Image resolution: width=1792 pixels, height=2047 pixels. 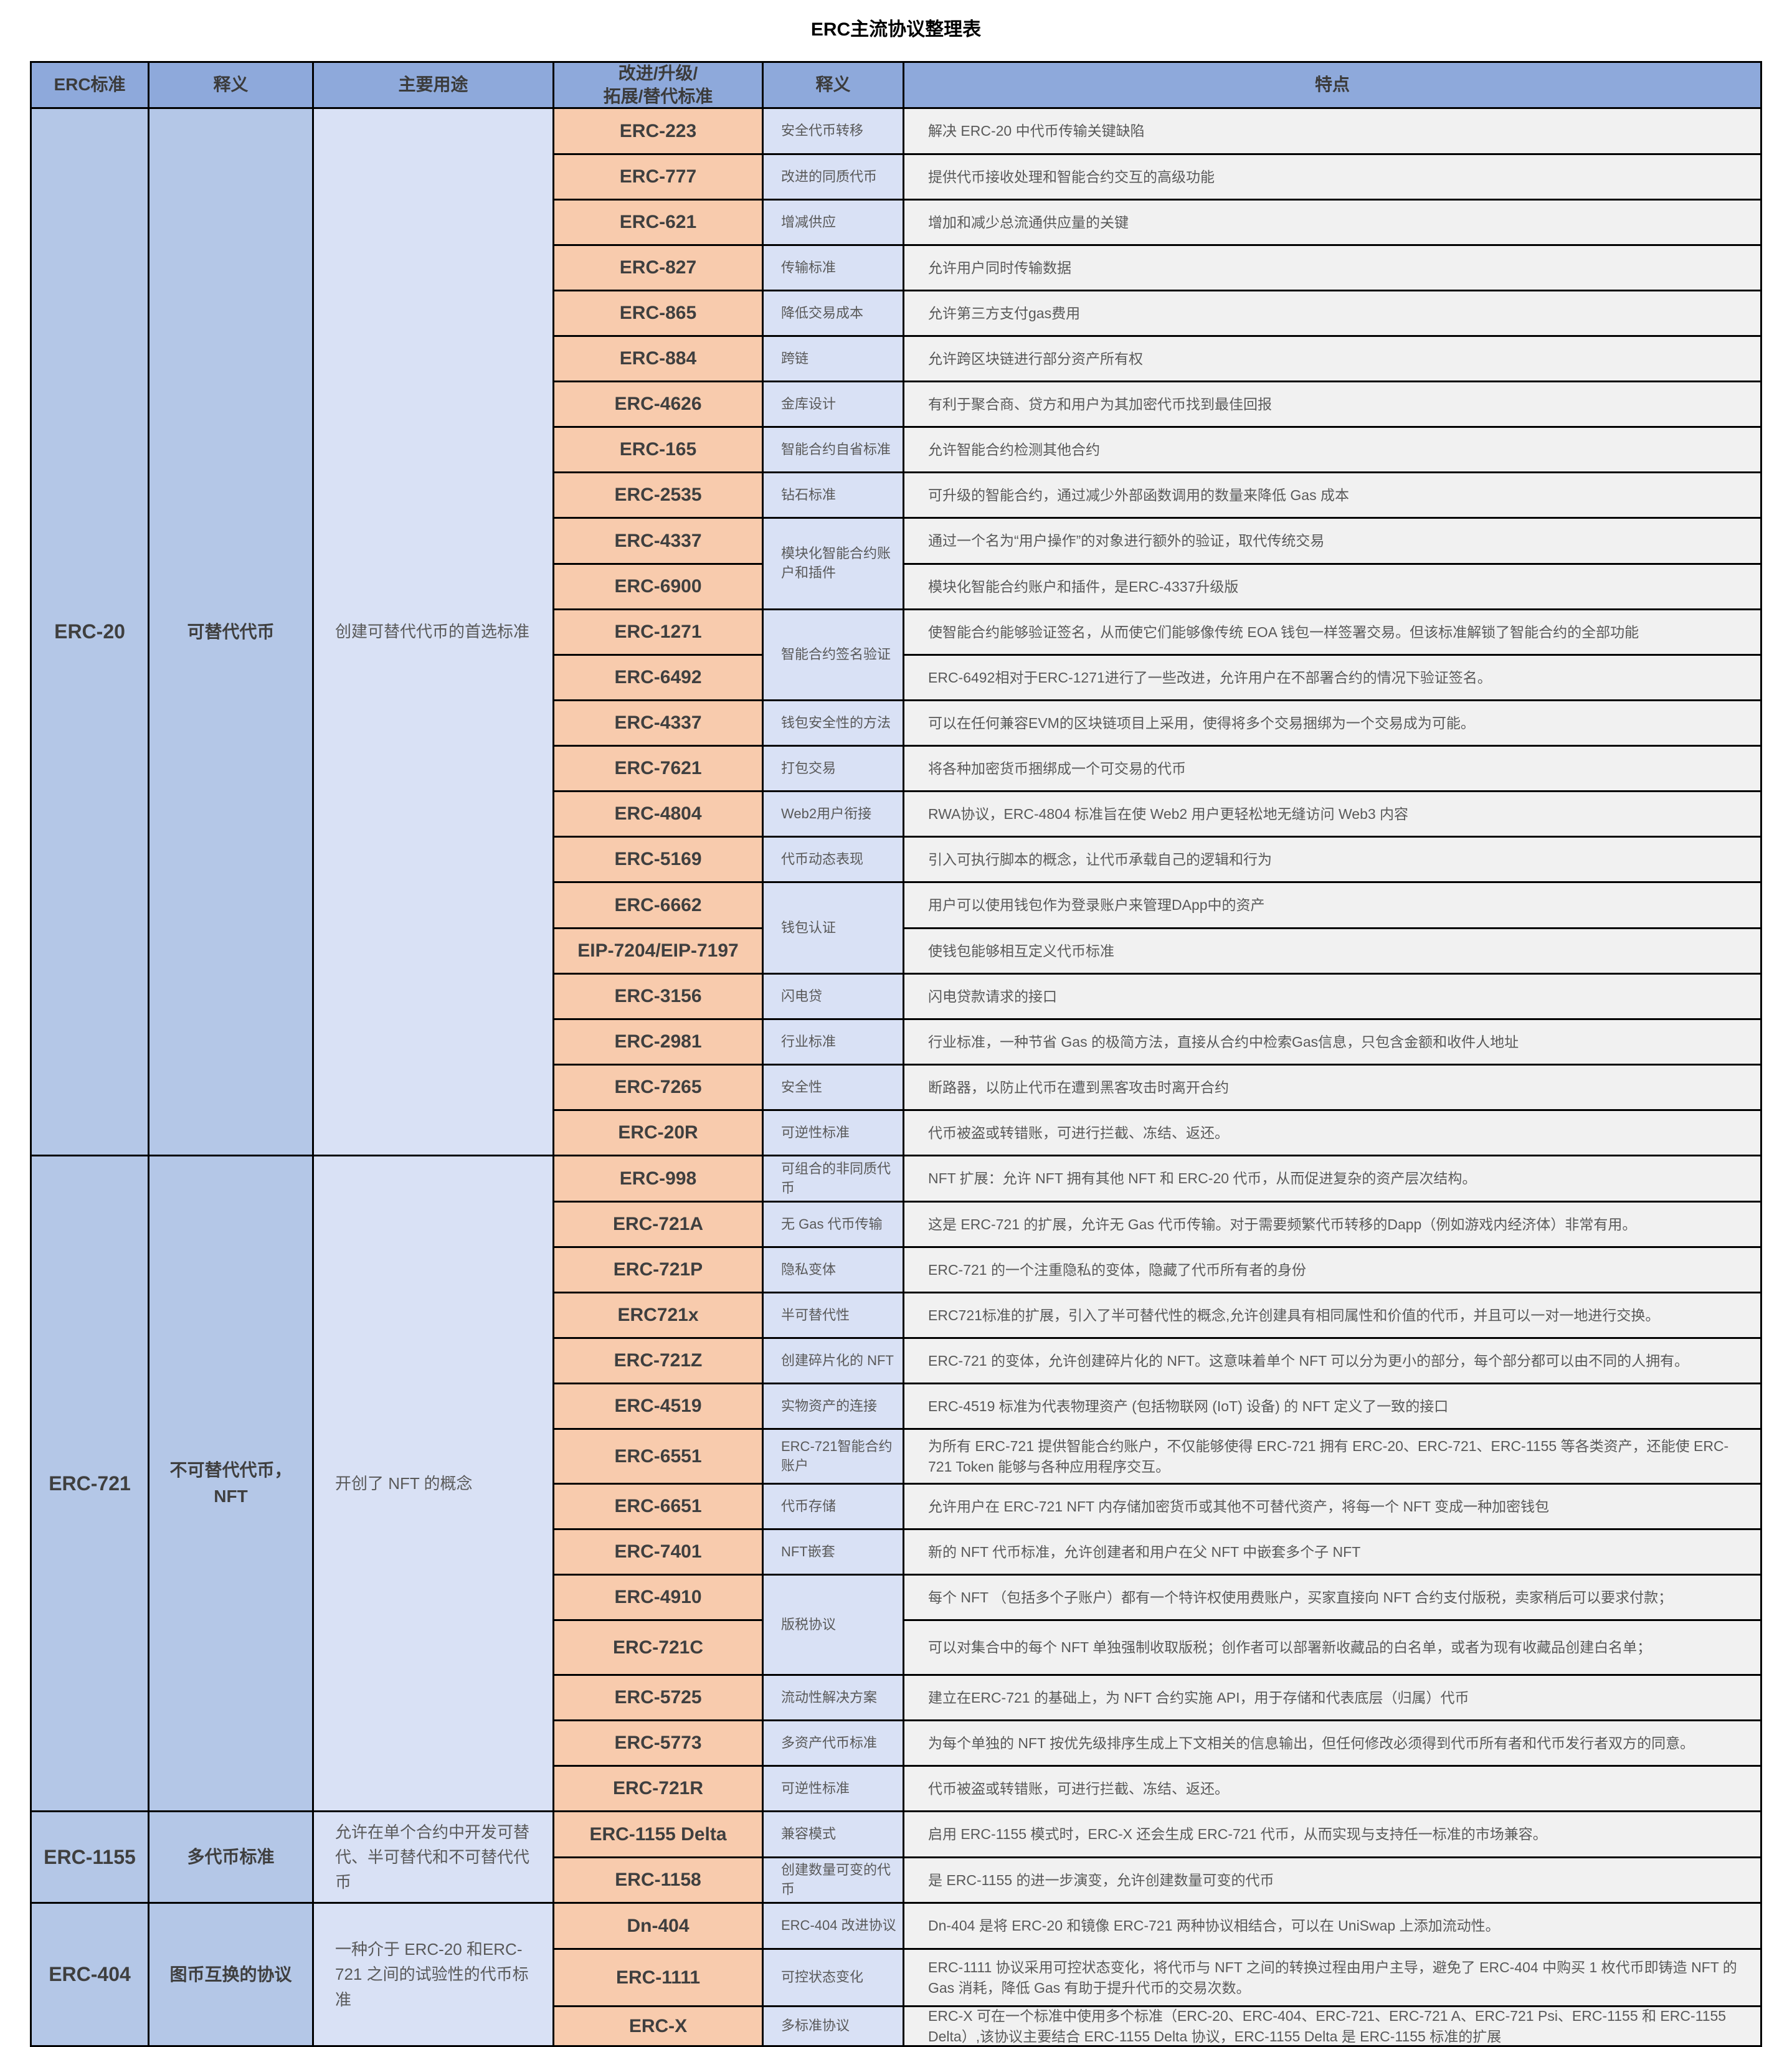 What do you see at coordinates (834, 1698) in the screenshot?
I see `definition-cell: 流动性解决方案` at bounding box center [834, 1698].